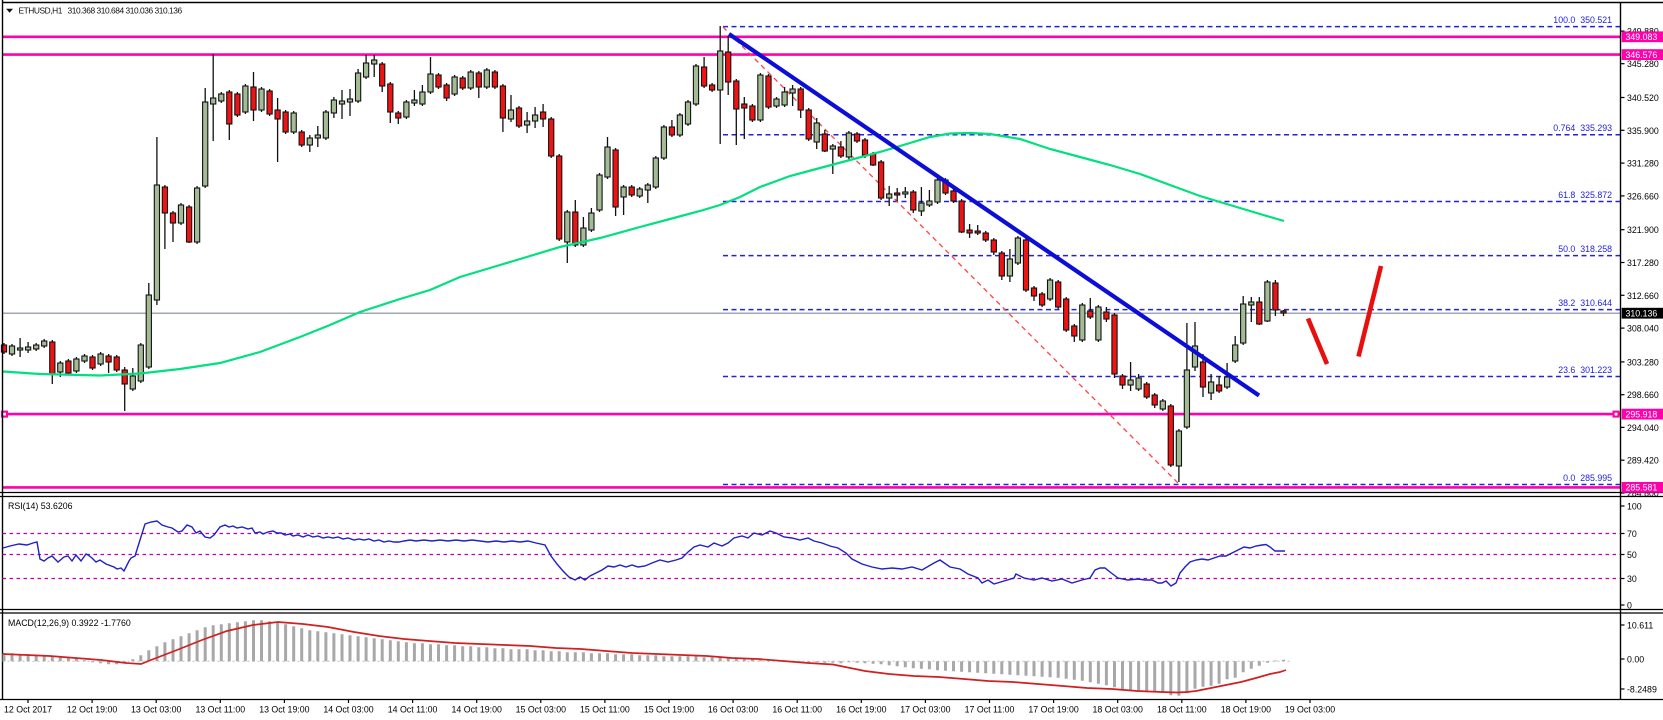  What do you see at coordinates (413, 710) in the screenshot?
I see `svg-text: 14 Oct 11:00` at bounding box center [413, 710].